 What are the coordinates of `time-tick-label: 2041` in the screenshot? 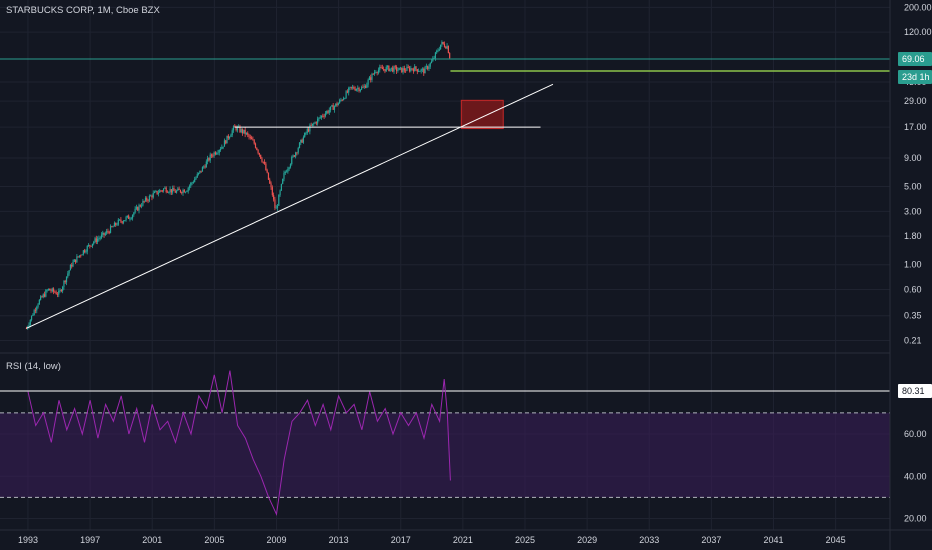 It's located at (773, 540).